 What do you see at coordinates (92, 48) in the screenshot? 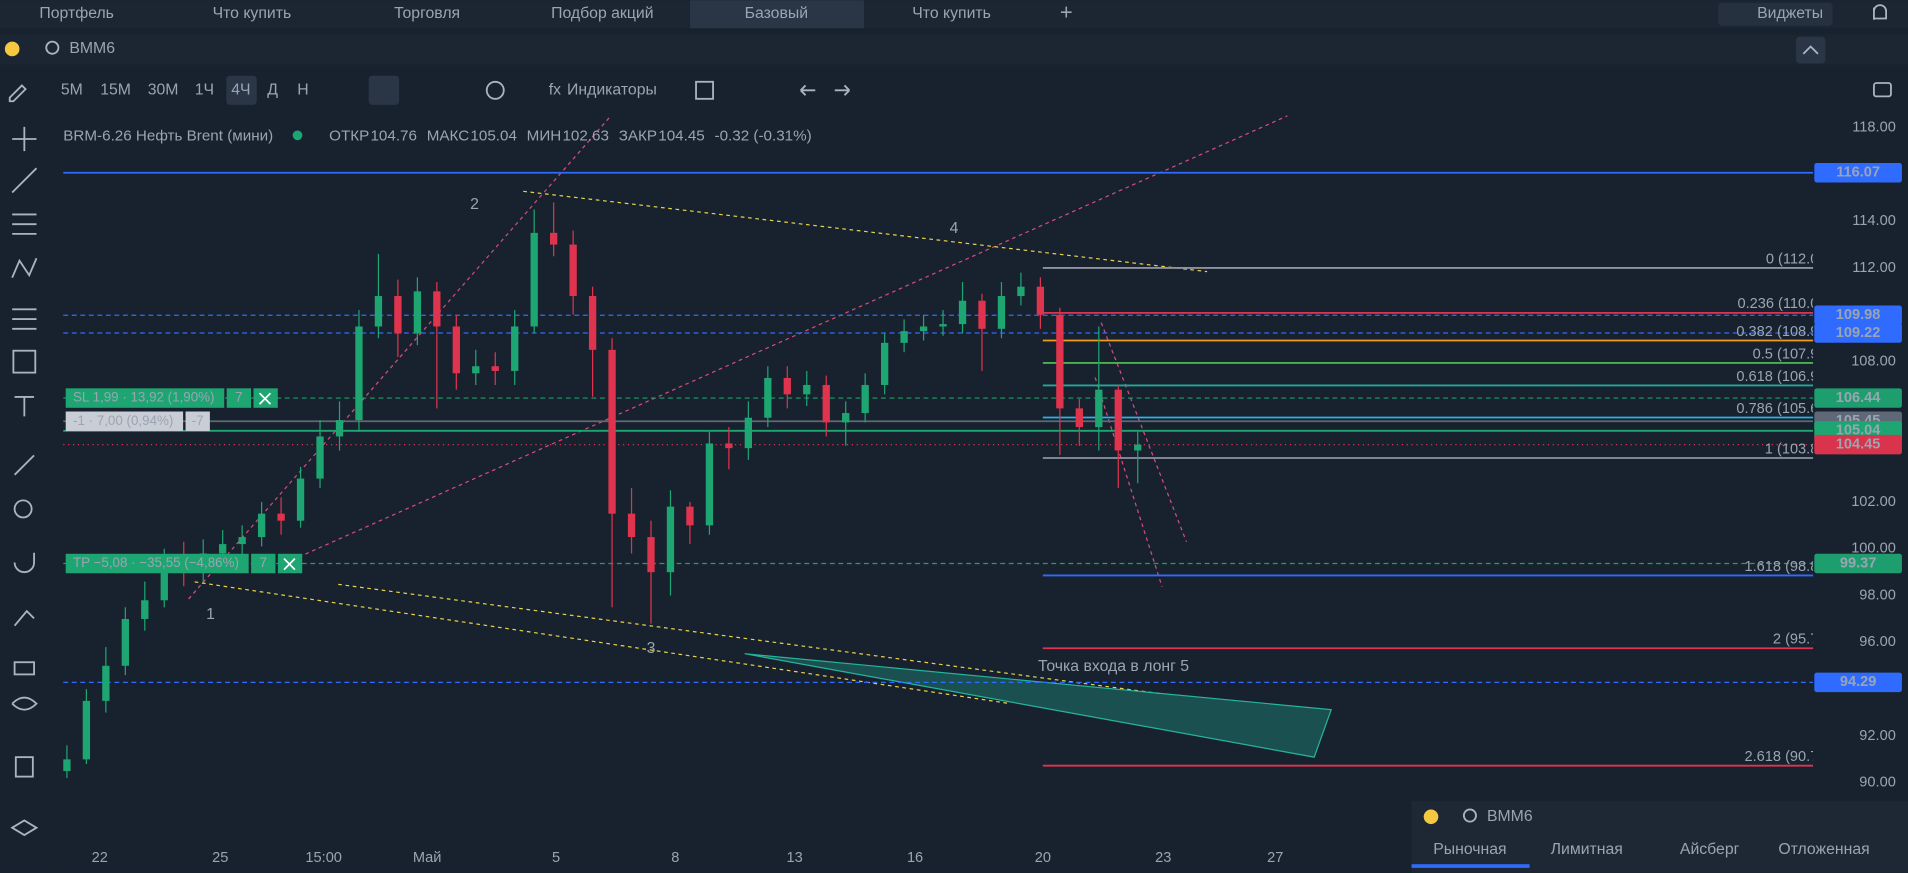
I see `symbol-search: BMM6` at bounding box center [92, 48].